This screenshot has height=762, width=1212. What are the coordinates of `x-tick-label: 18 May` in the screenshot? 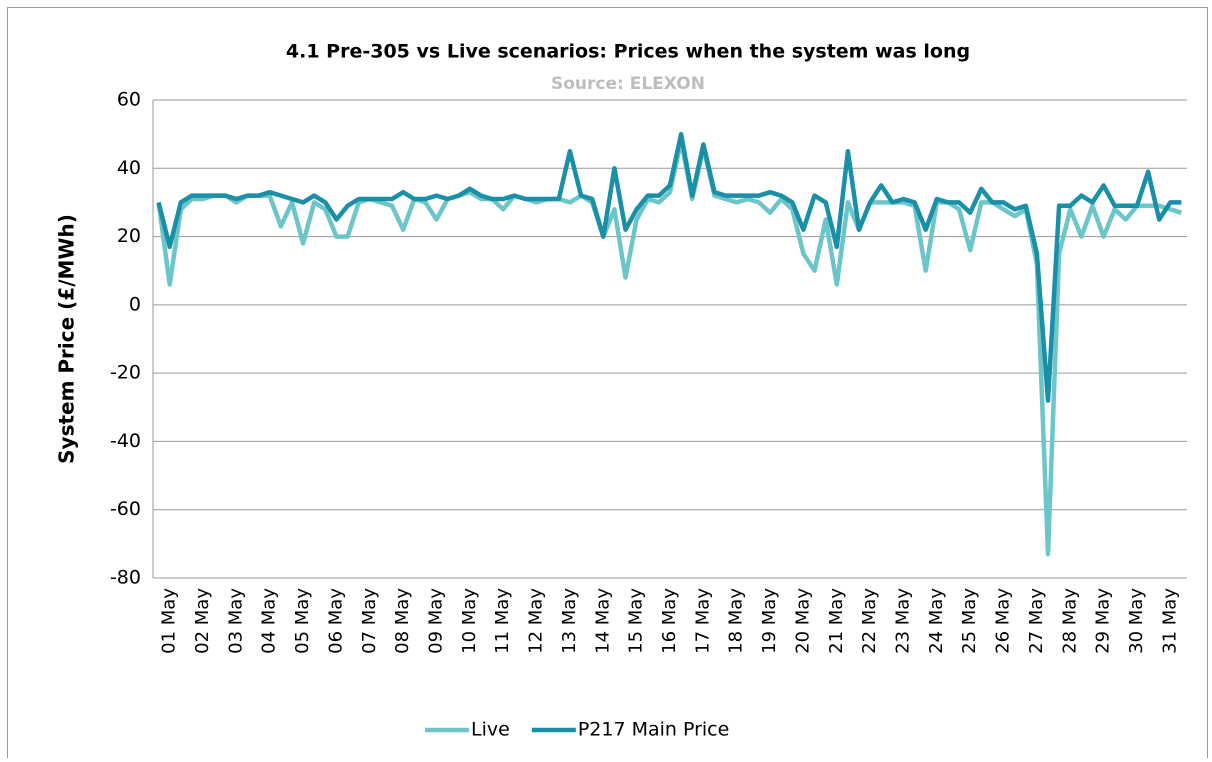 It's located at (736, 621).